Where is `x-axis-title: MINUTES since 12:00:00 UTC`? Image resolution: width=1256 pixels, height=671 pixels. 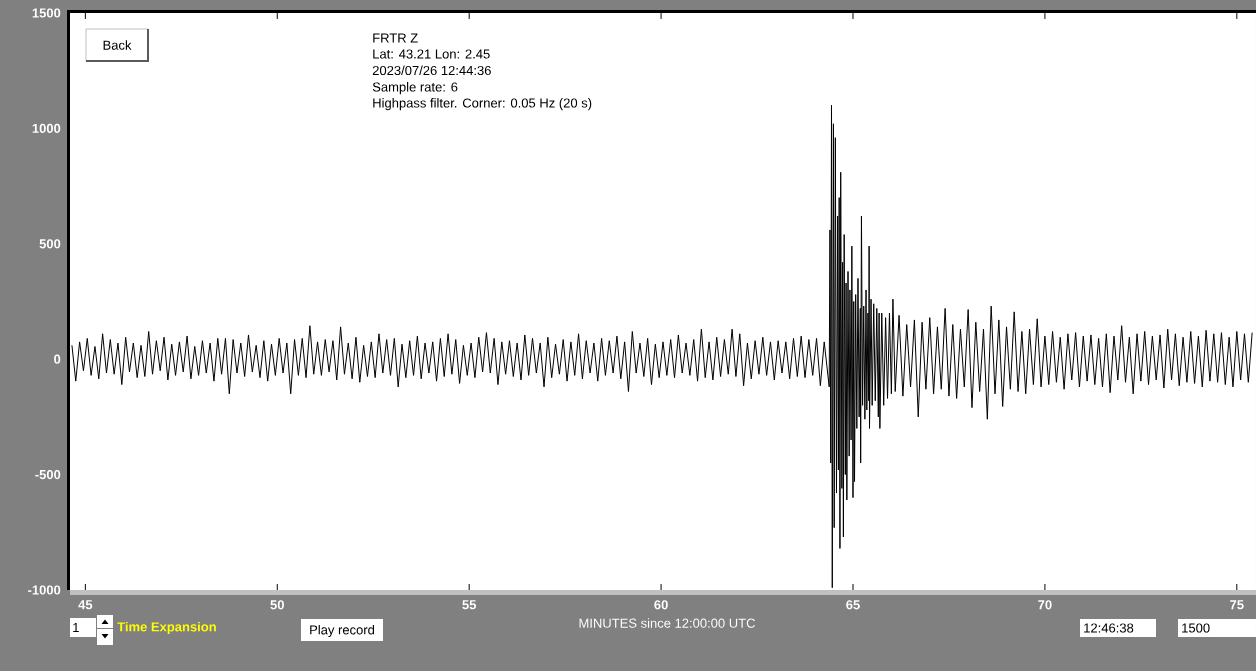 x-axis-title: MINUTES since 12:00:00 UTC is located at coordinates (667, 623).